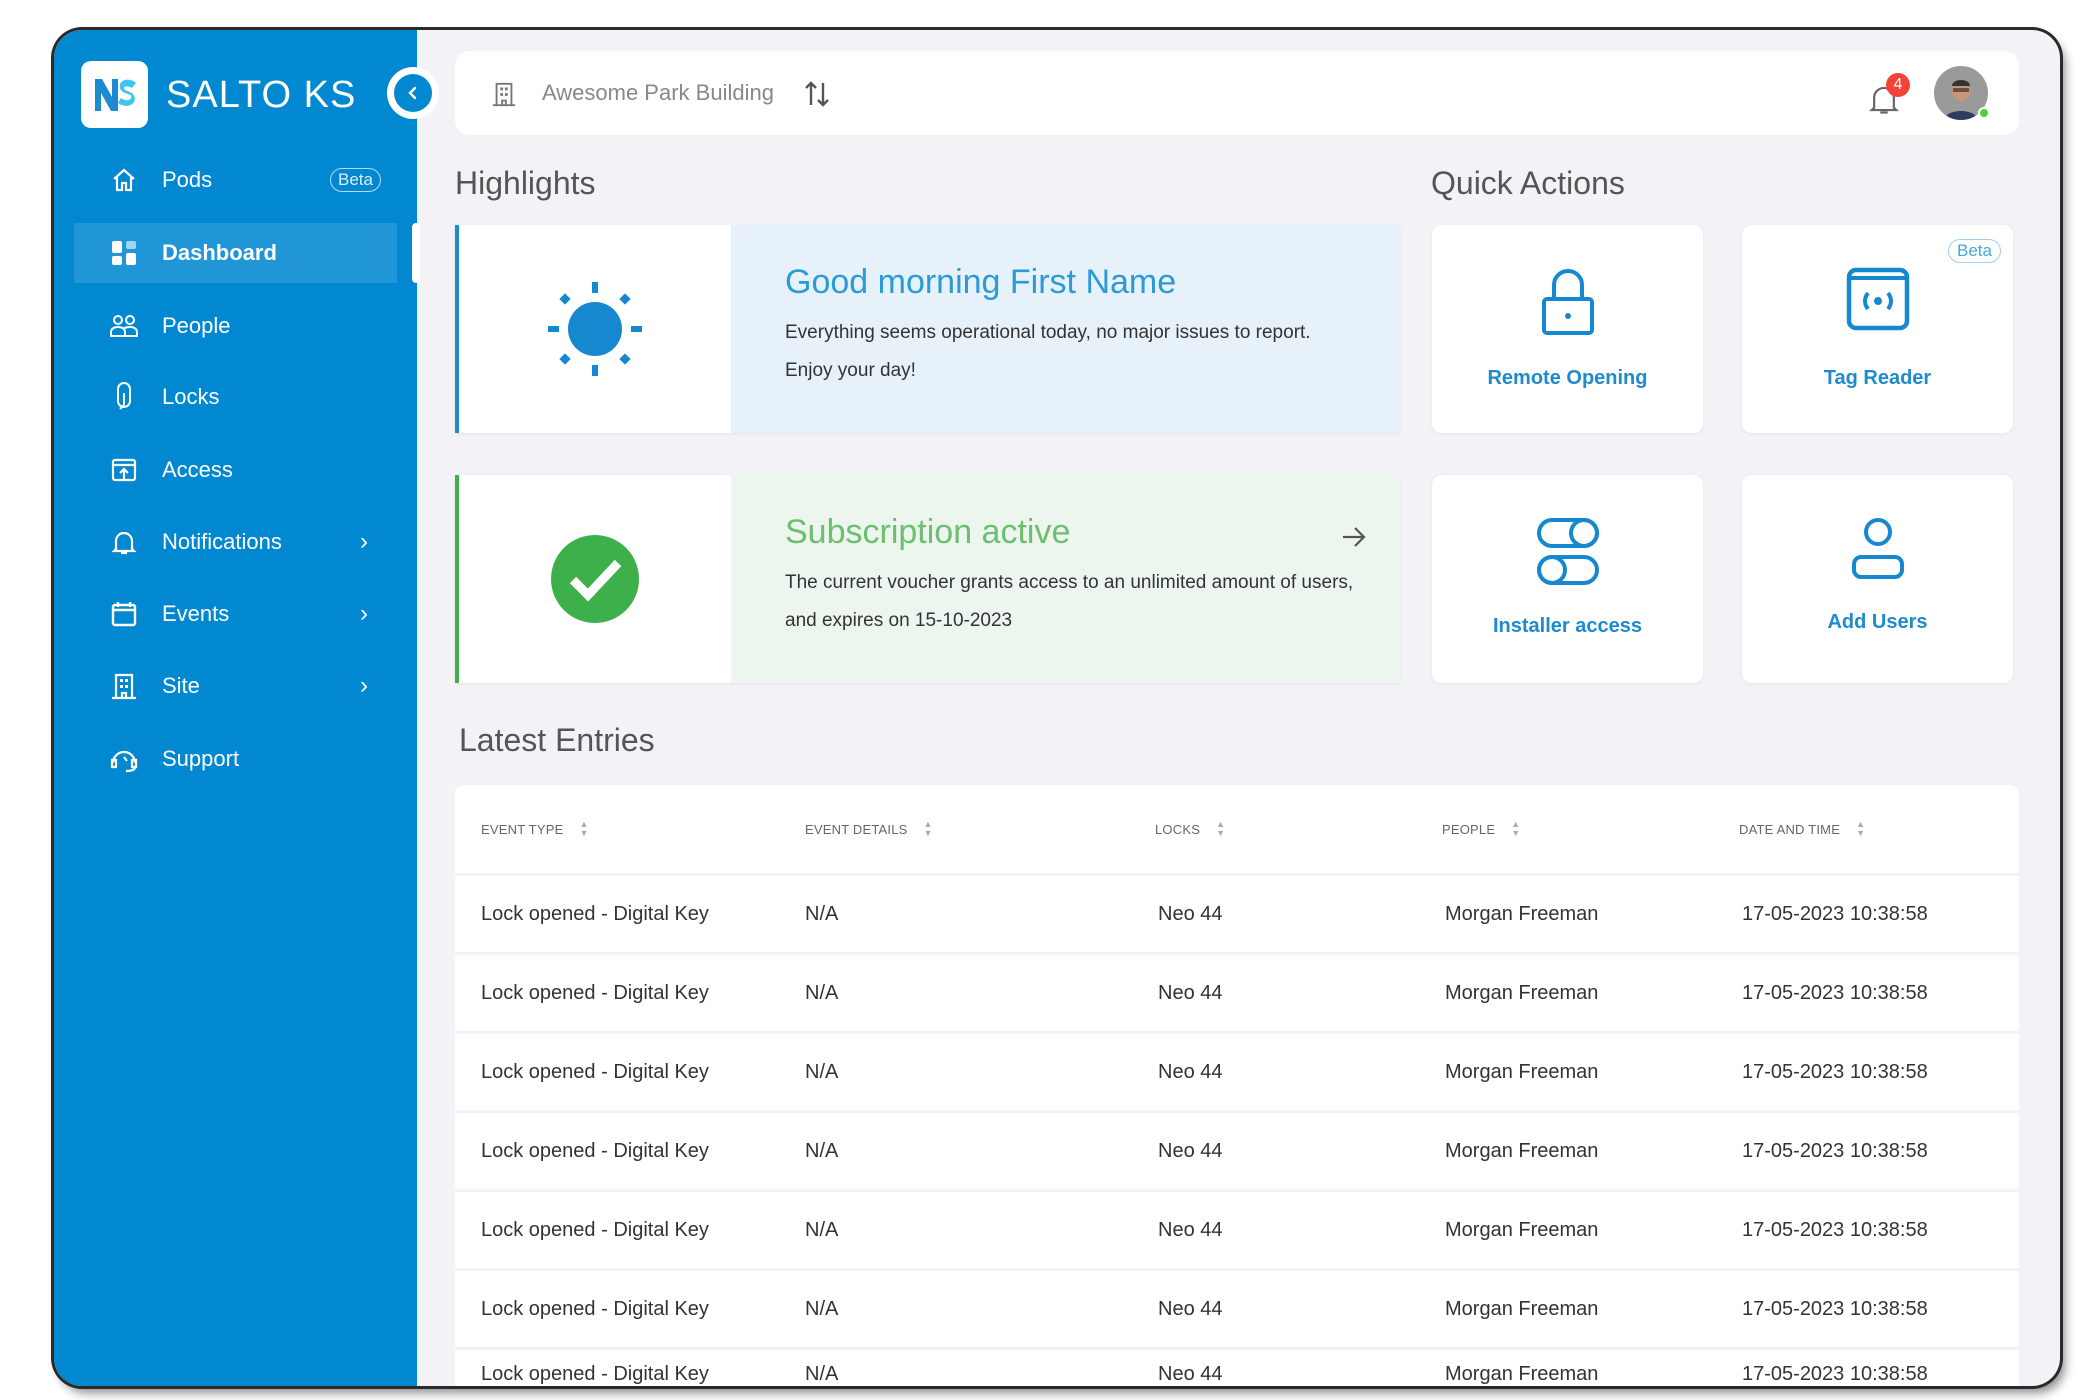  Describe the element at coordinates (124, 470) in the screenshot. I see `access-icon` at that location.